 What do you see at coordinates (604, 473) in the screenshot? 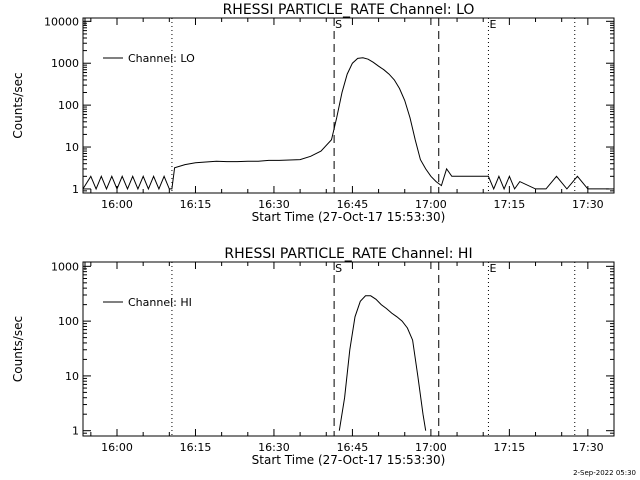
I see `footer-timestamp: 2-Sep-2022 05:30` at bounding box center [604, 473].